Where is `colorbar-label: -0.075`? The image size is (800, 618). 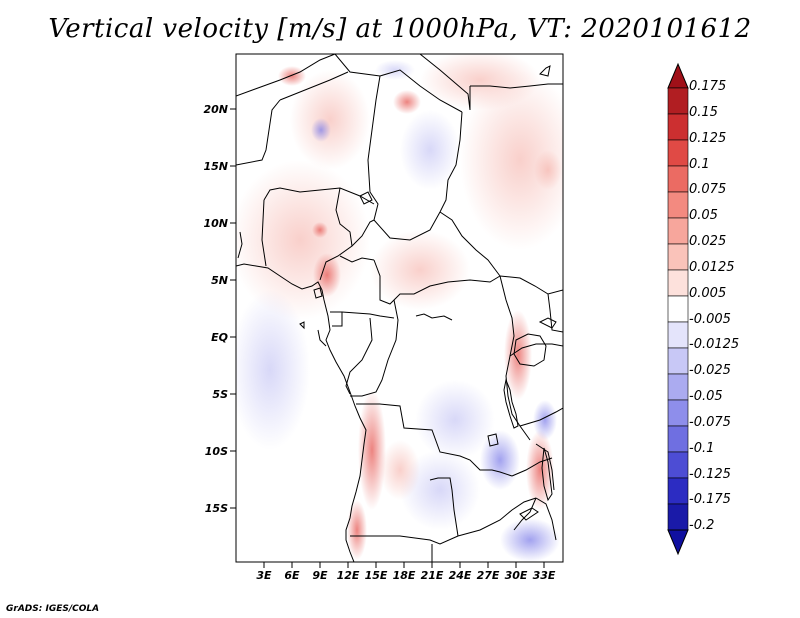
colorbar-label: -0.075 is located at coordinates (710, 422).